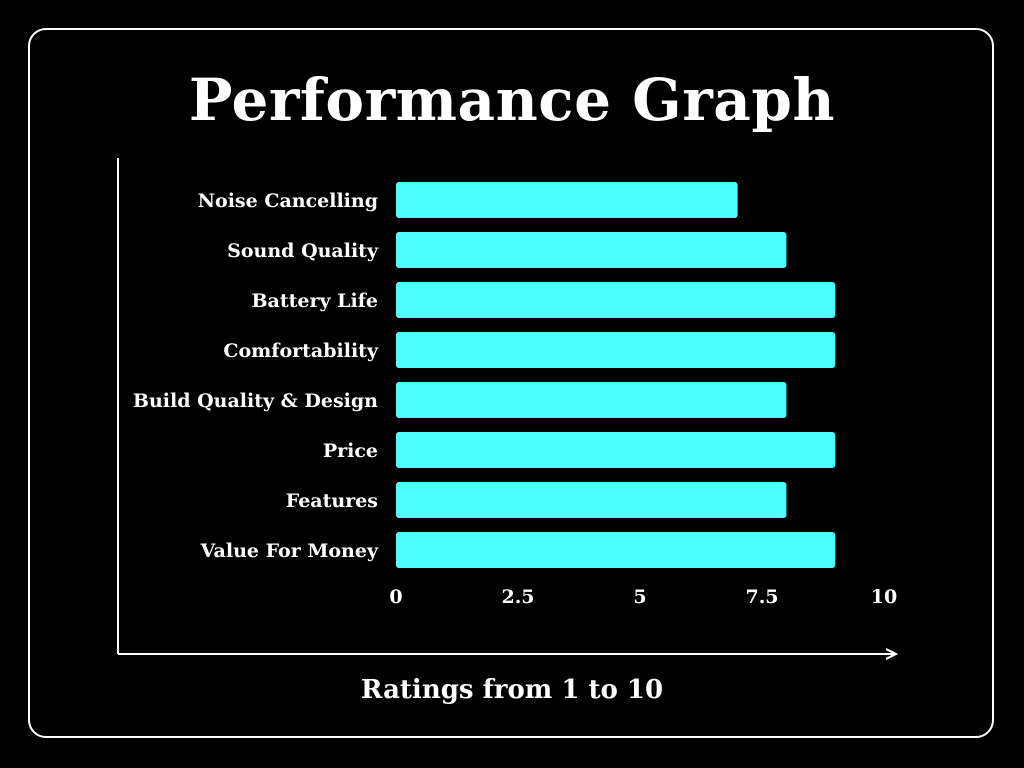  What do you see at coordinates (639, 597) in the screenshot?
I see `x-tick-label-2: 5` at bounding box center [639, 597].